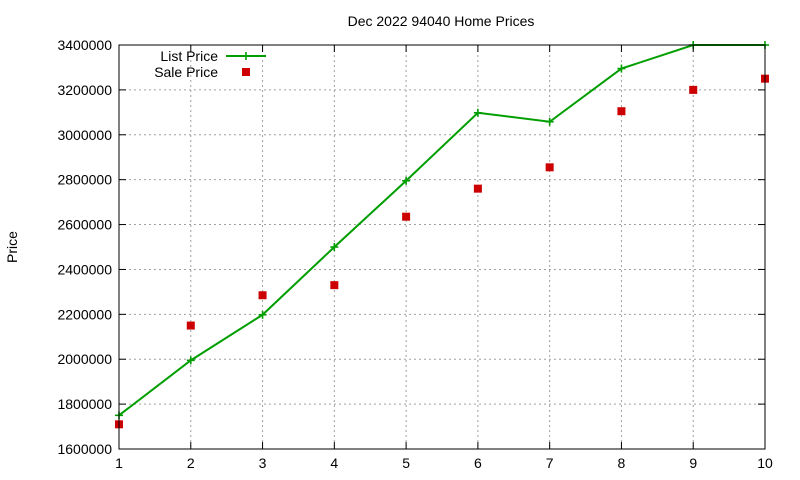 The height and width of the screenshot is (480, 800). What do you see at coordinates (84, 449) in the screenshot?
I see `y-tick-label: 1600000` at bounding box center [84, 449].